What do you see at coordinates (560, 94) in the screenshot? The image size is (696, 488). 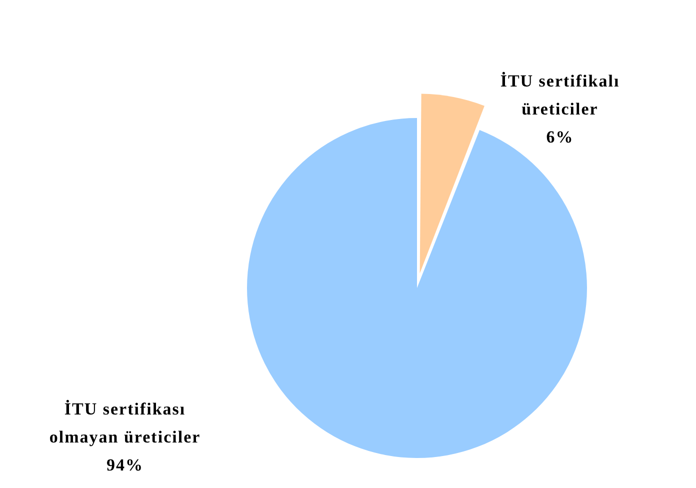 I see `slice-label: İTU sertifikalı üreticiler` at bounding box center [560, 94].